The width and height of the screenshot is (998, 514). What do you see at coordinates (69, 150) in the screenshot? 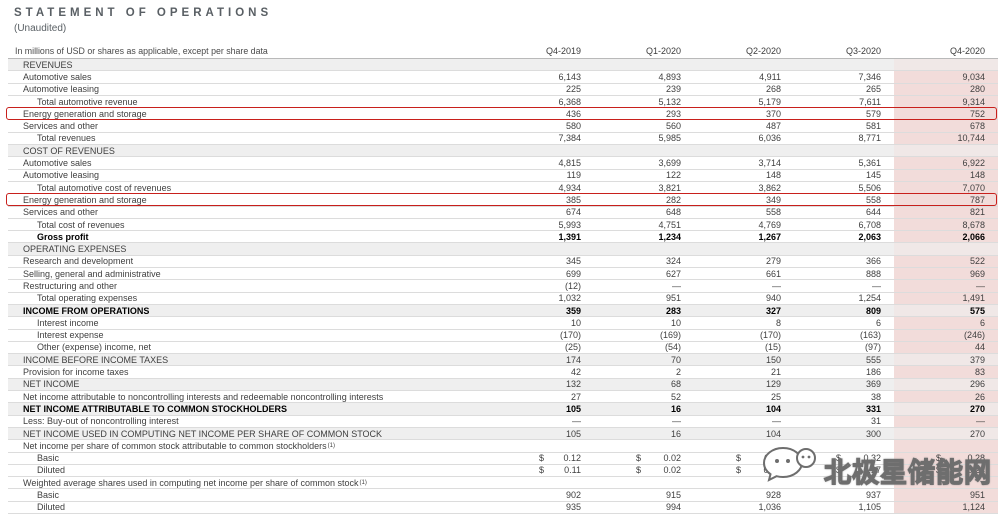
I see `row-label: COST OF REVENUES` at bounding box center [69, 150].